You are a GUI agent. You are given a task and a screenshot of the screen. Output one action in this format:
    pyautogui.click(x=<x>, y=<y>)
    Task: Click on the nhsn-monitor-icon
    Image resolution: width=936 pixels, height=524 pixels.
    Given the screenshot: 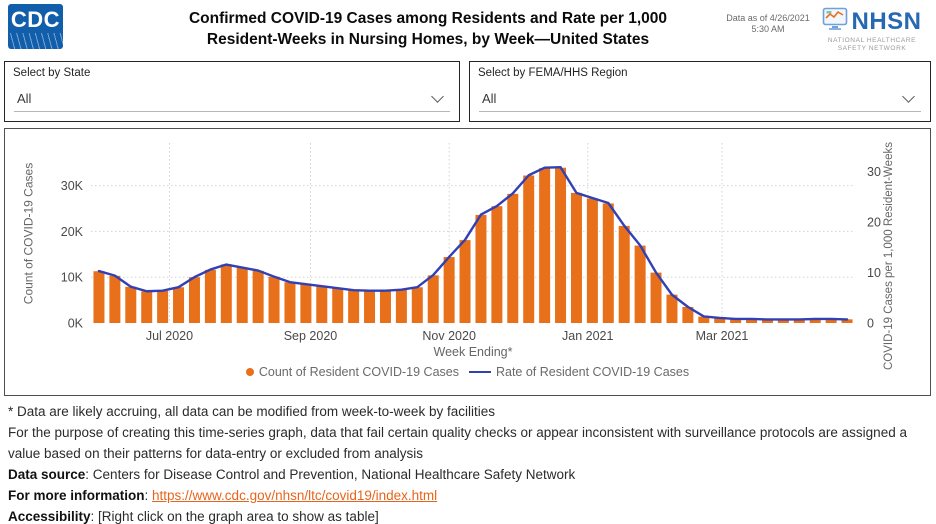 What is the action you would take?
    pyautogui.click(x=835, y=21)
    